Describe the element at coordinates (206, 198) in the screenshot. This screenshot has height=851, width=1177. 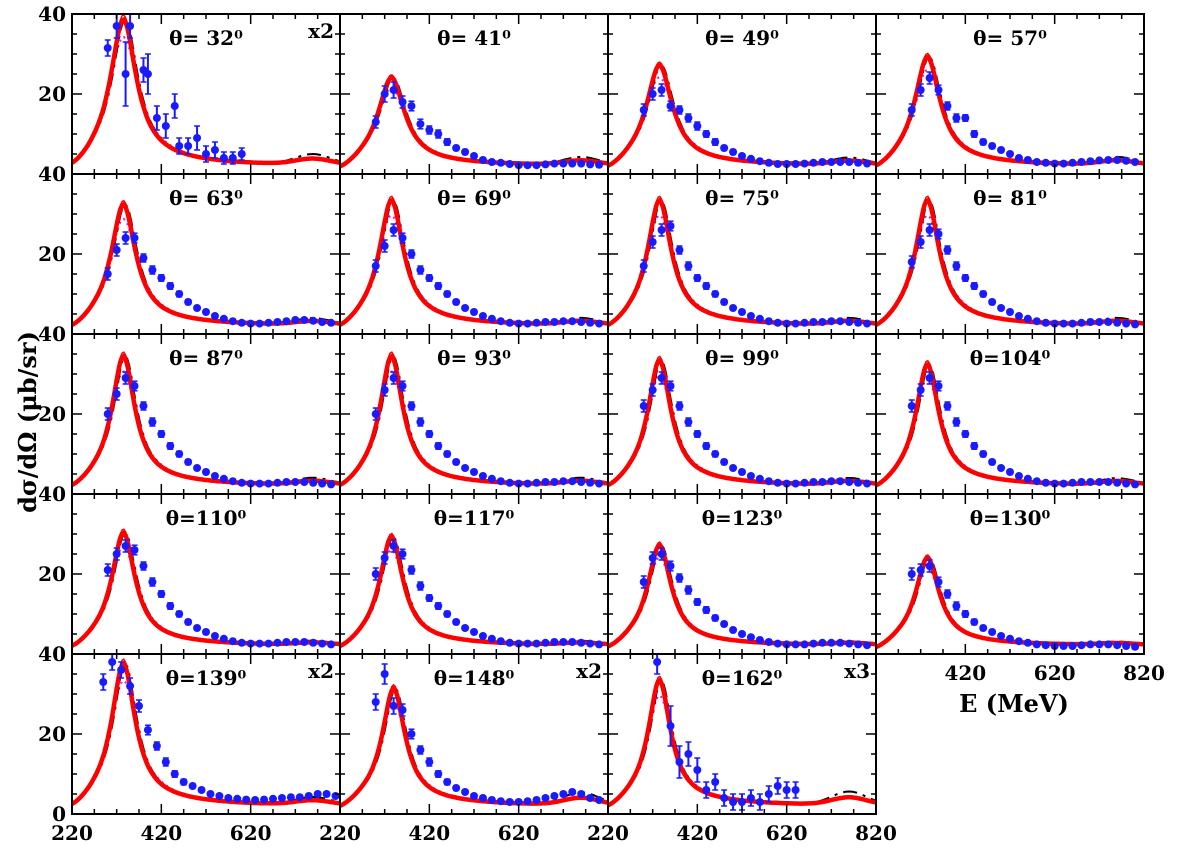
I see `panel-angle-label: θ= 63⁰` at that location.